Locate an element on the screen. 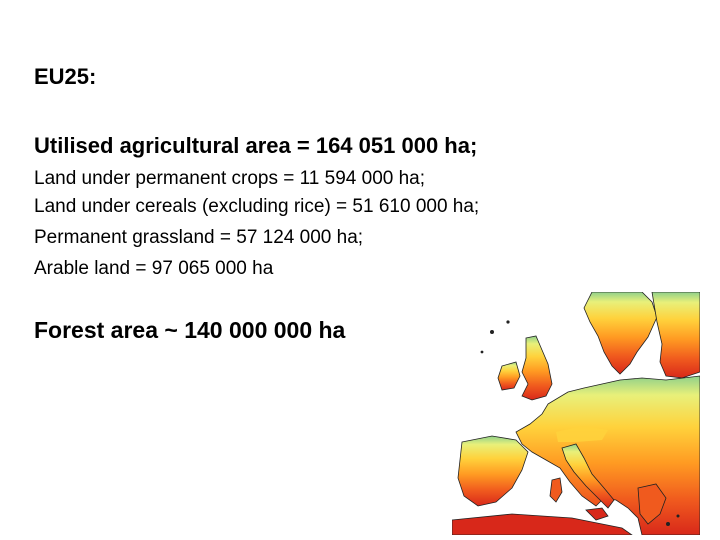 This screenshot has height=540, width=720. heading-eu25: EU25: is located at coordinates (65, 76).